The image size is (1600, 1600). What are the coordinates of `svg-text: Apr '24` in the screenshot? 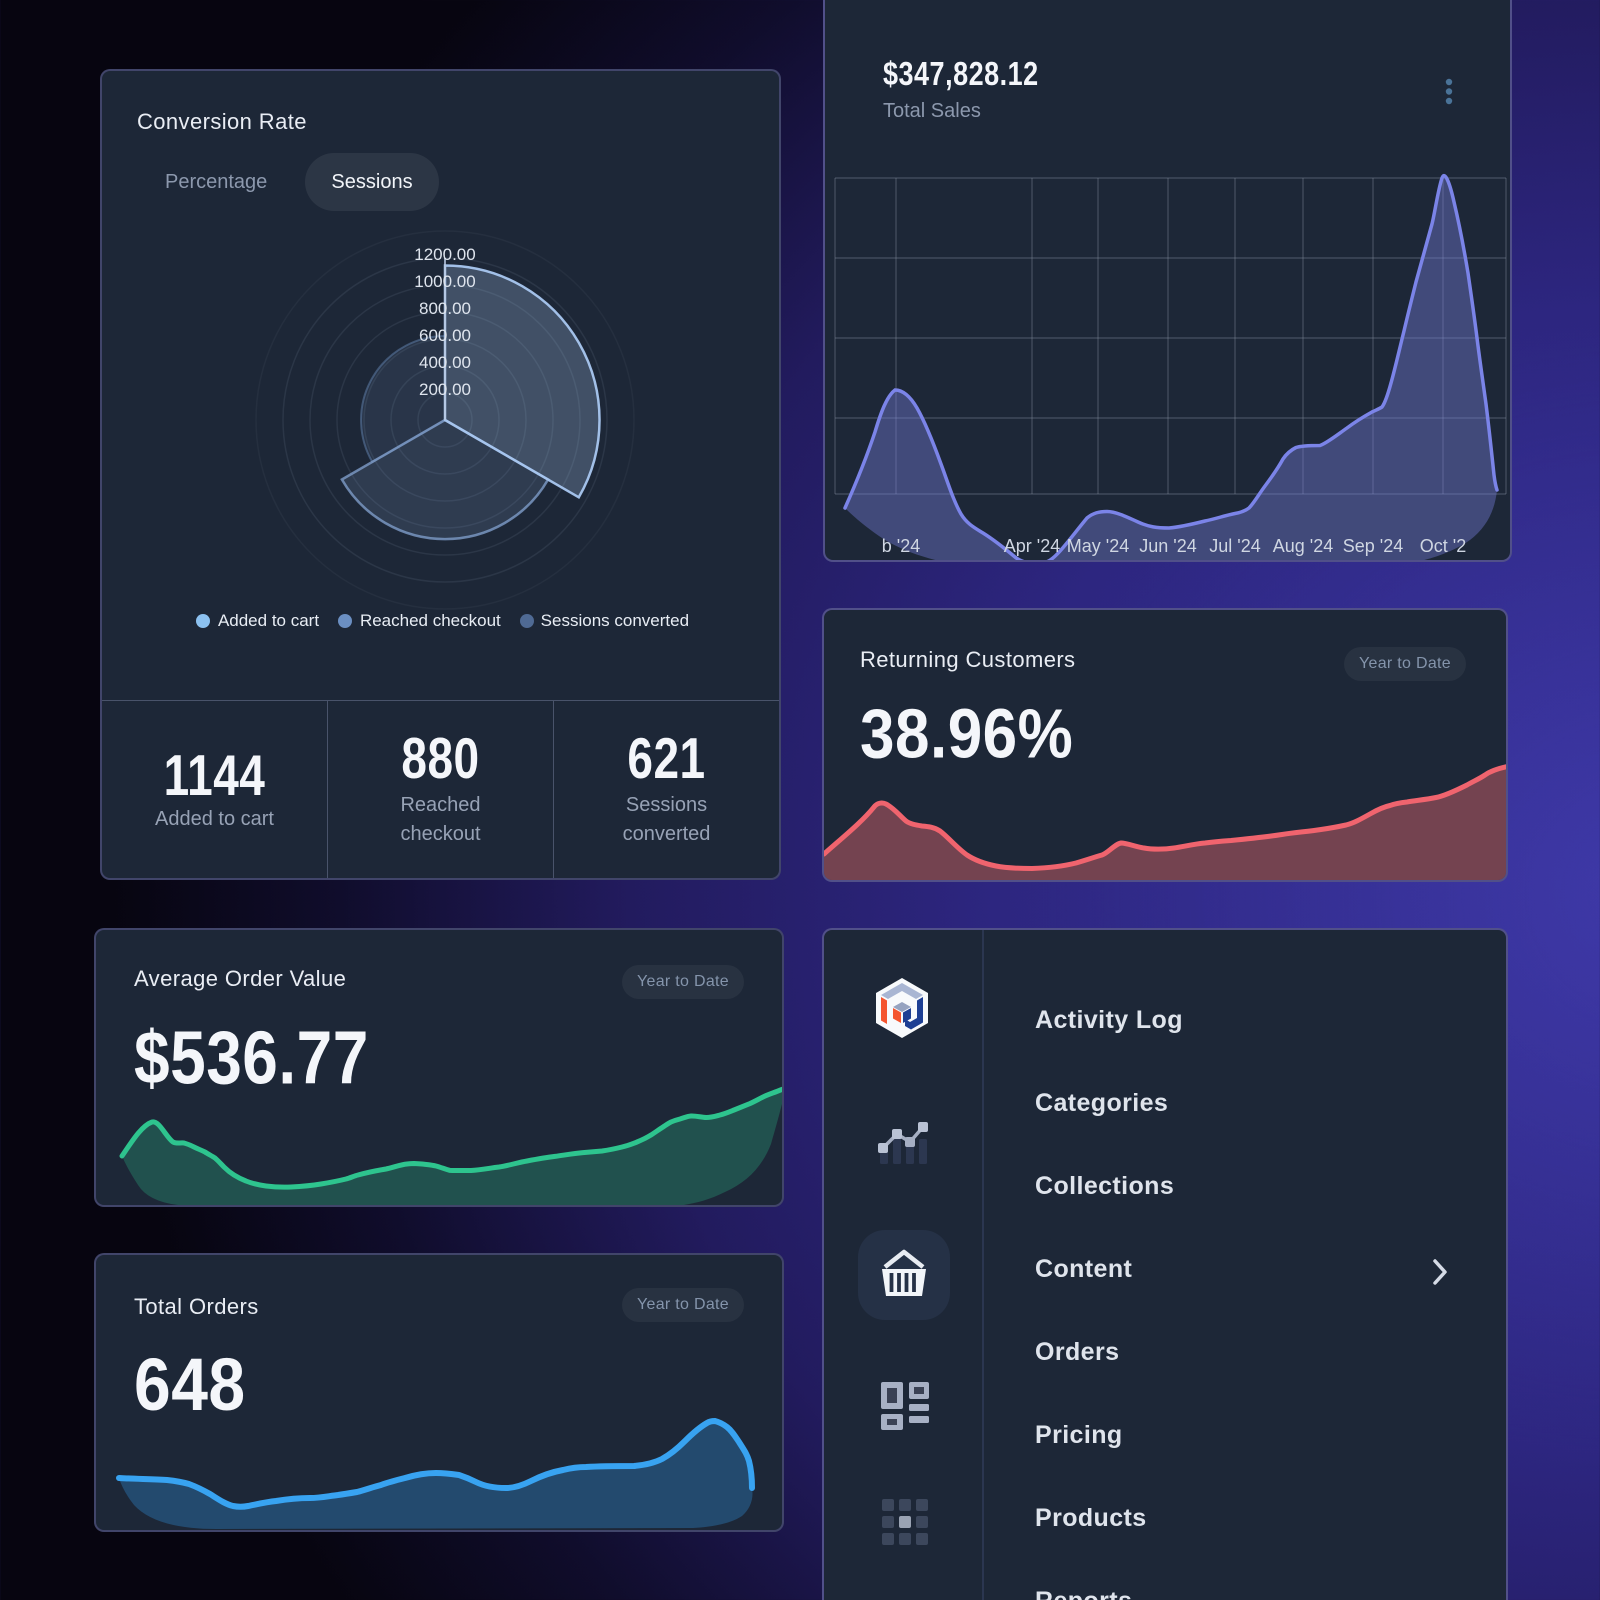 It's located at (1032, 546).